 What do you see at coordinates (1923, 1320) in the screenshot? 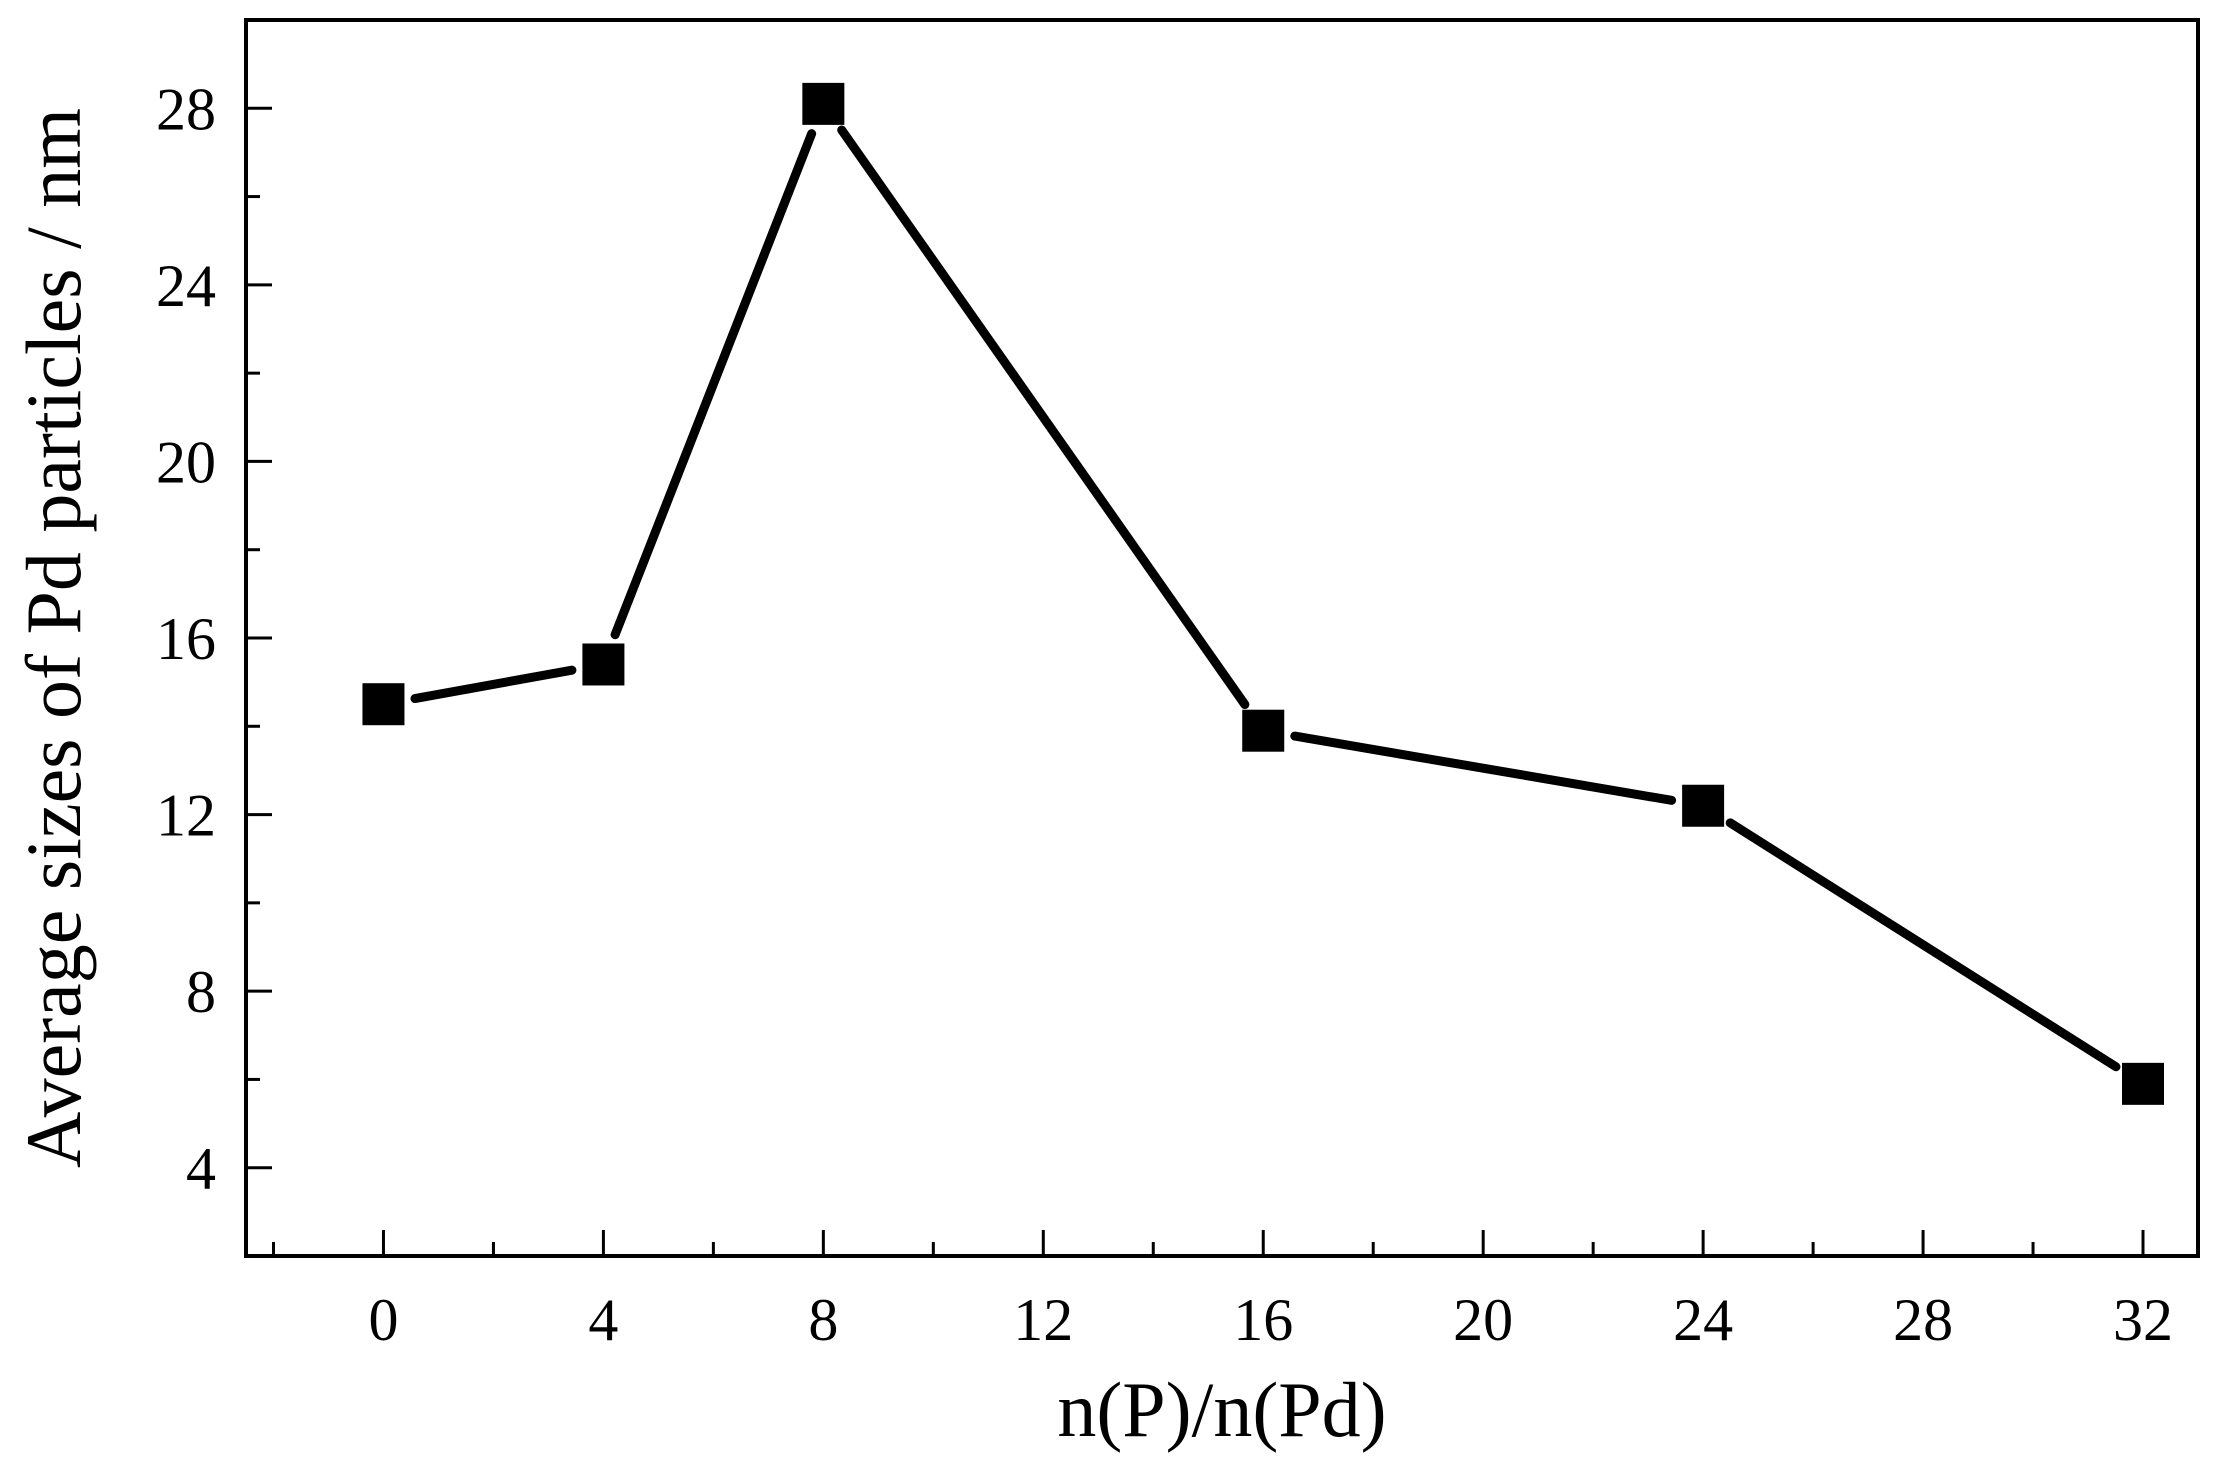
I see `x-tick-label: 28` at bounding box center [1923, 1320].